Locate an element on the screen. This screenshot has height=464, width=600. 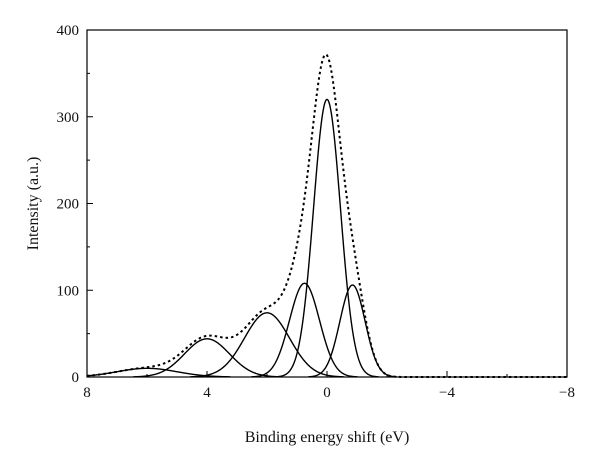
y-tick-label: 200 is located at coordinates (68, 205).